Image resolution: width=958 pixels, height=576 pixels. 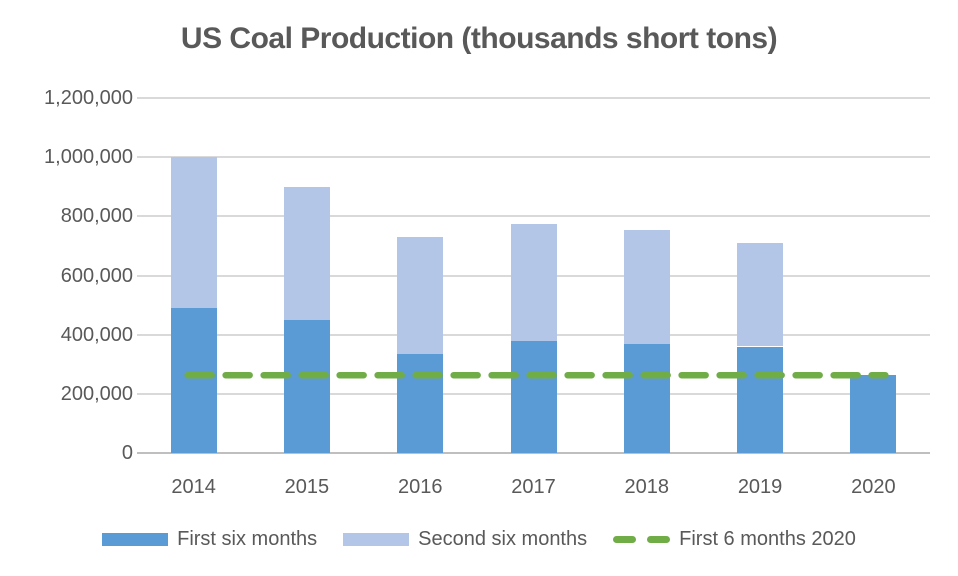 I want to click on y-axis-tick-label: 800,000, so click(x=96, y=216).